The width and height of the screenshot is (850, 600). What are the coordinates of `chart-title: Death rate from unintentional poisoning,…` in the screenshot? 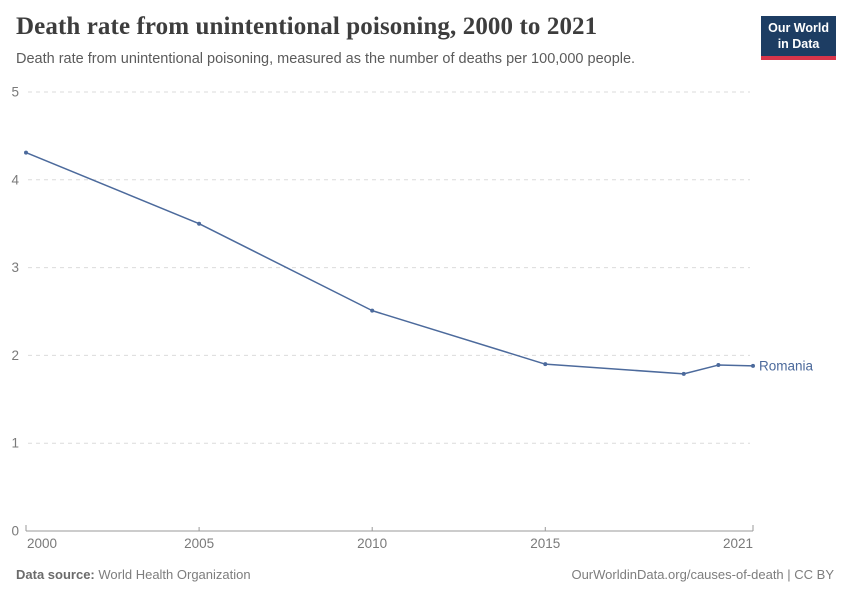 It's located at (307, 26).